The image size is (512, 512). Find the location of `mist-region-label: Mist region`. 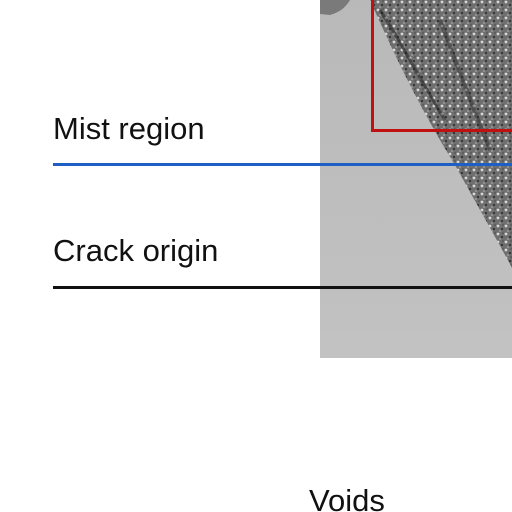

mist-region-label: Mist region is located at coordinates (129, 128).